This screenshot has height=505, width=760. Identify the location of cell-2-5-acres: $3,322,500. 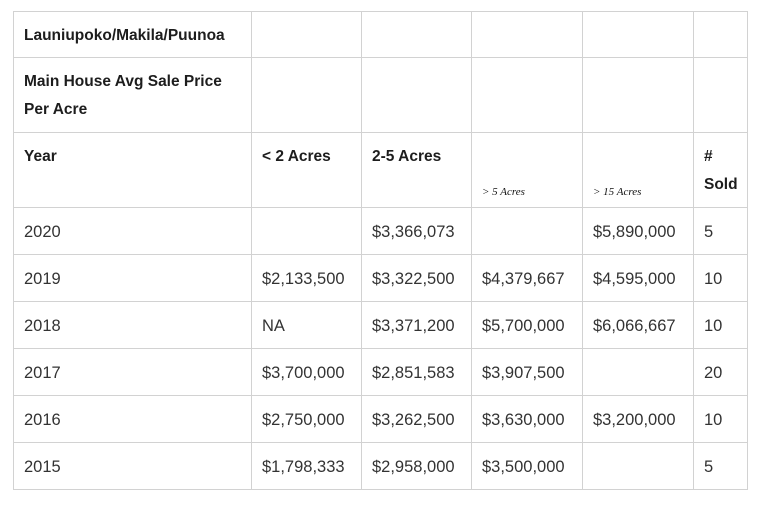
(416, 278).